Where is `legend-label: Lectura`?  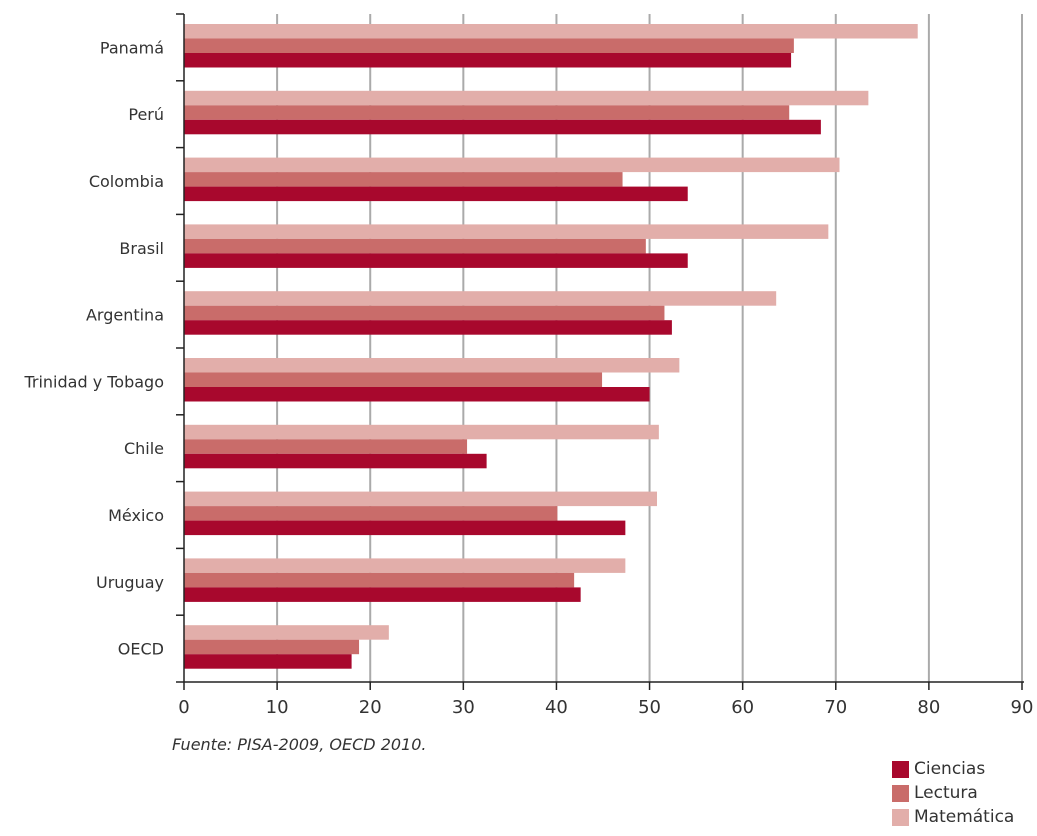
legend-label: Lectura is located at coordinates (946, 793).